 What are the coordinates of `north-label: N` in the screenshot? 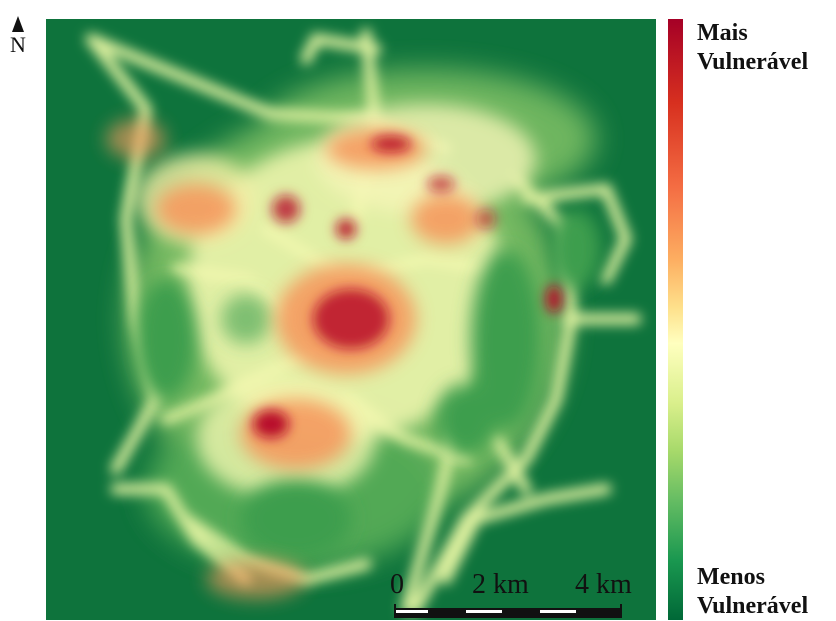 It's located at (18, 44).